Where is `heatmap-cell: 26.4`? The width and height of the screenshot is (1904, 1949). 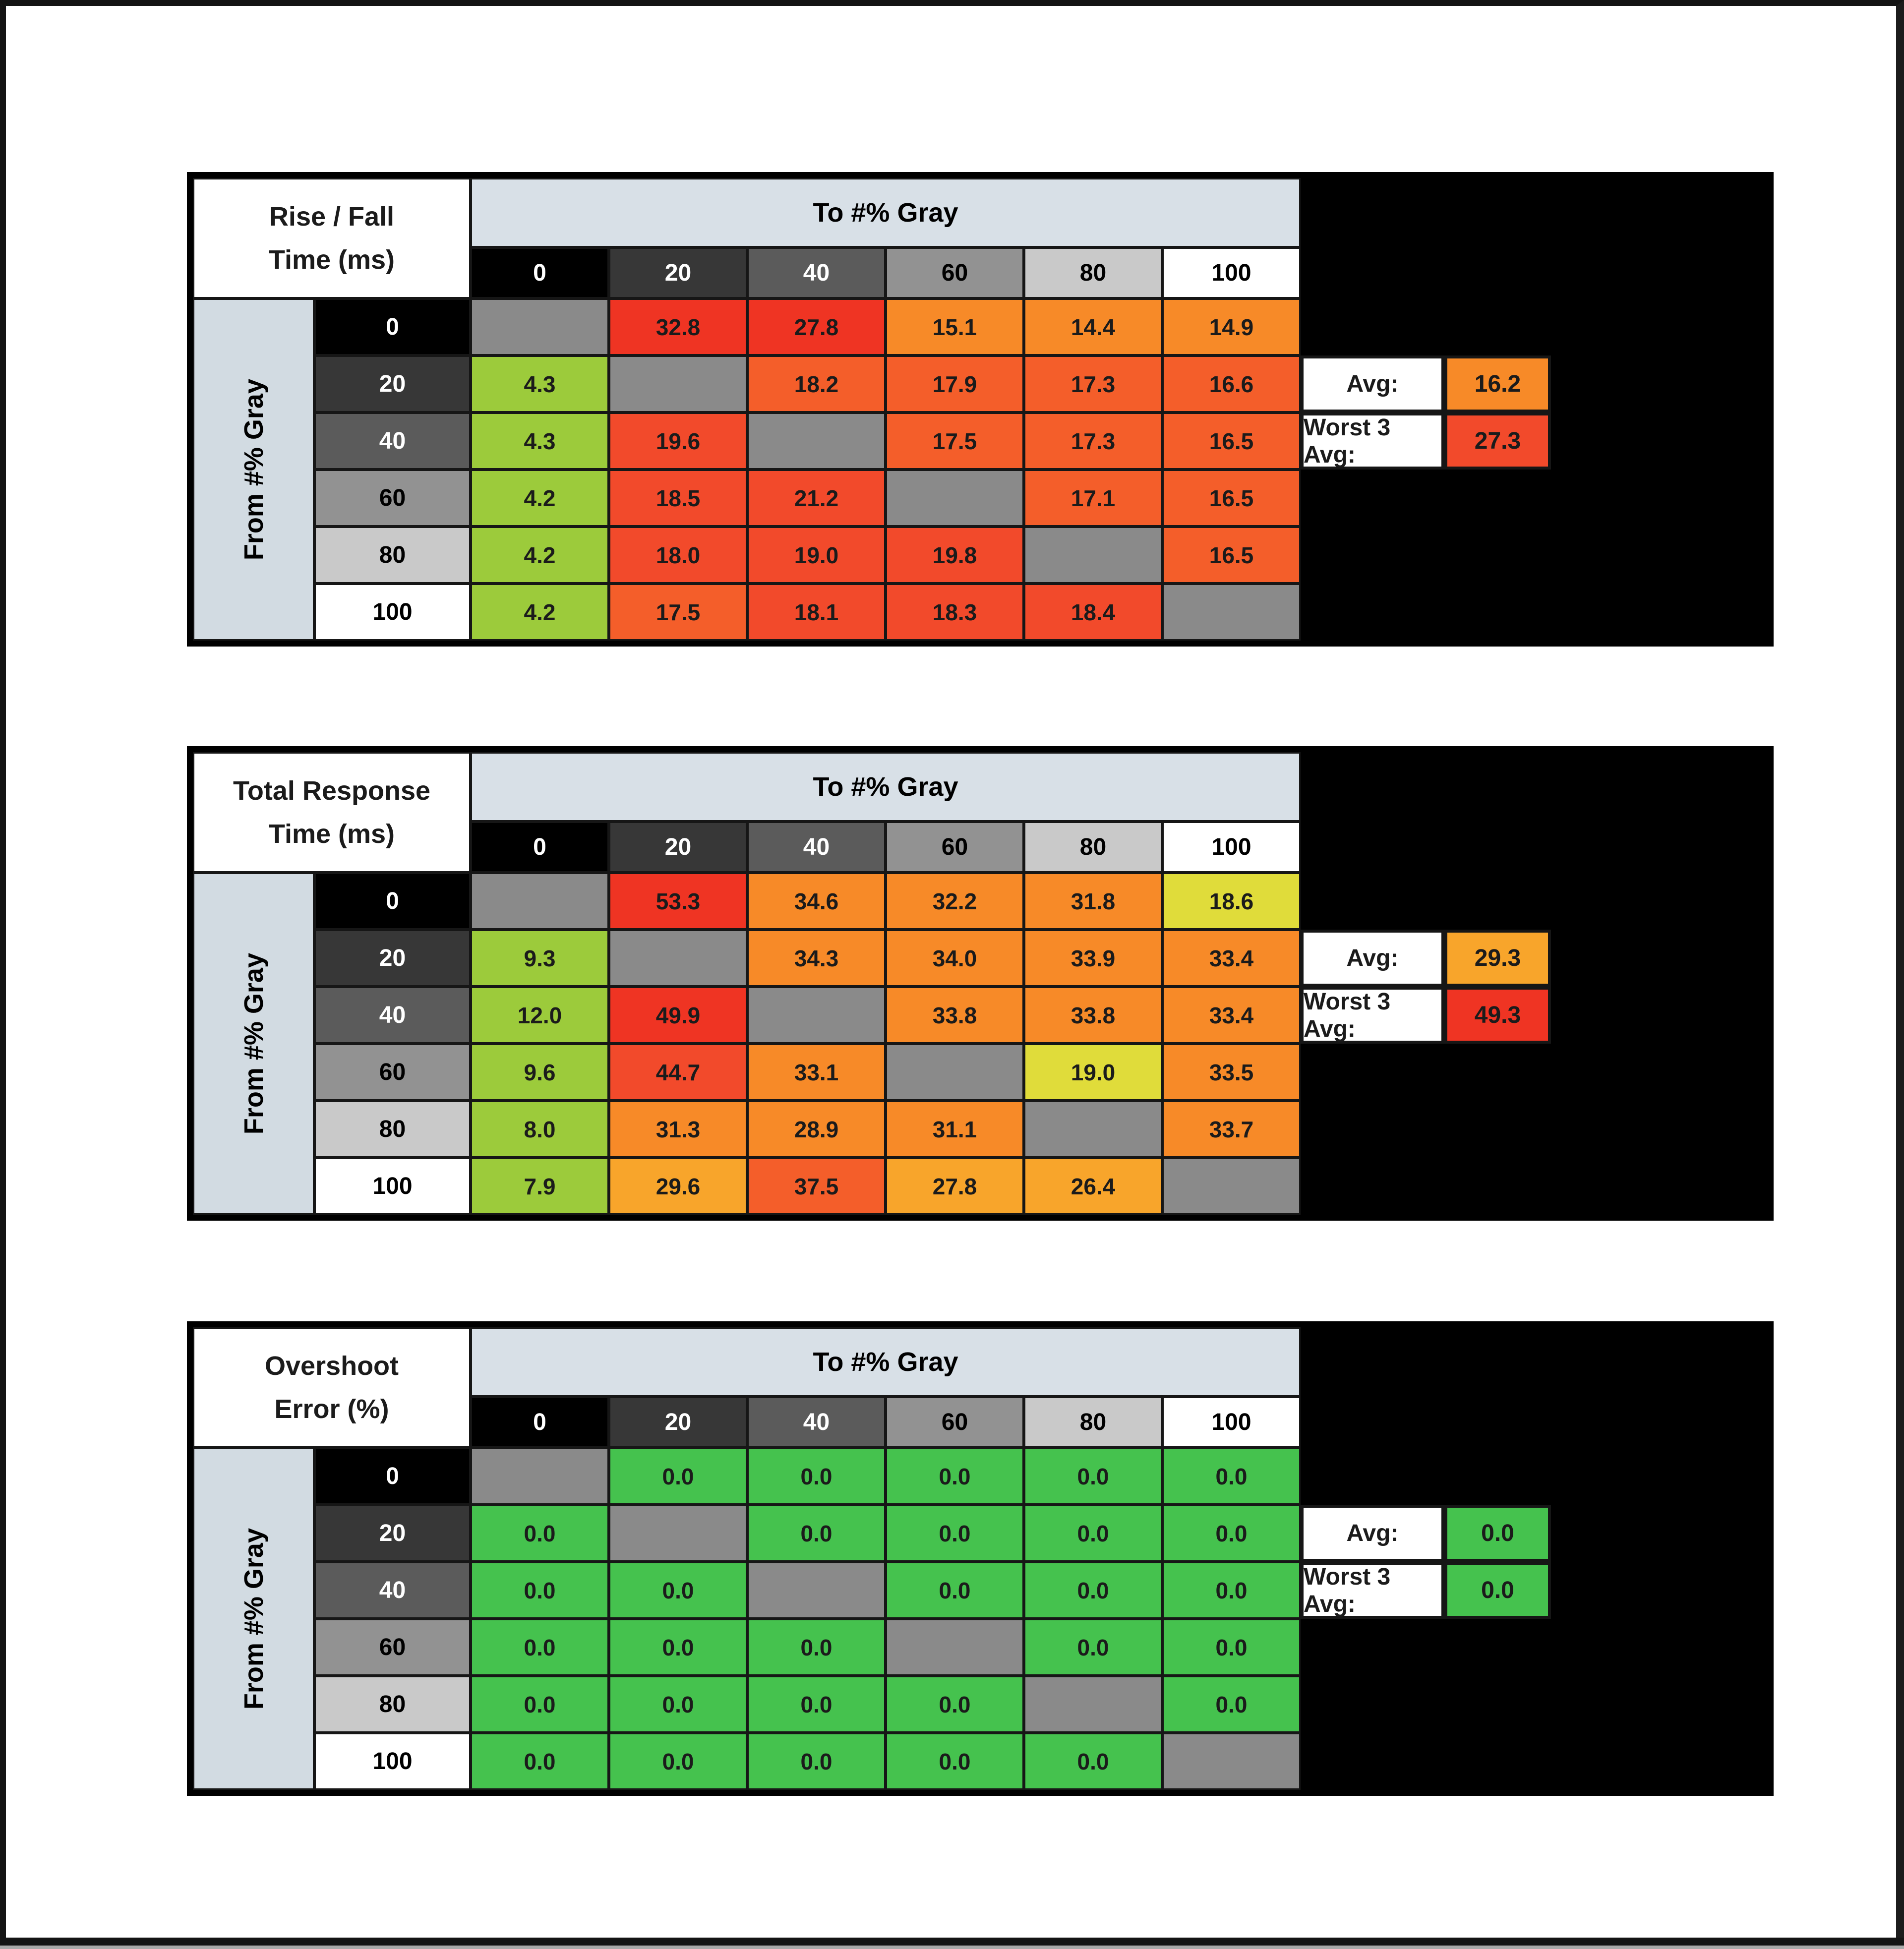
heatmap-cell: 26.4 is located at coordinates (1093, 1187).